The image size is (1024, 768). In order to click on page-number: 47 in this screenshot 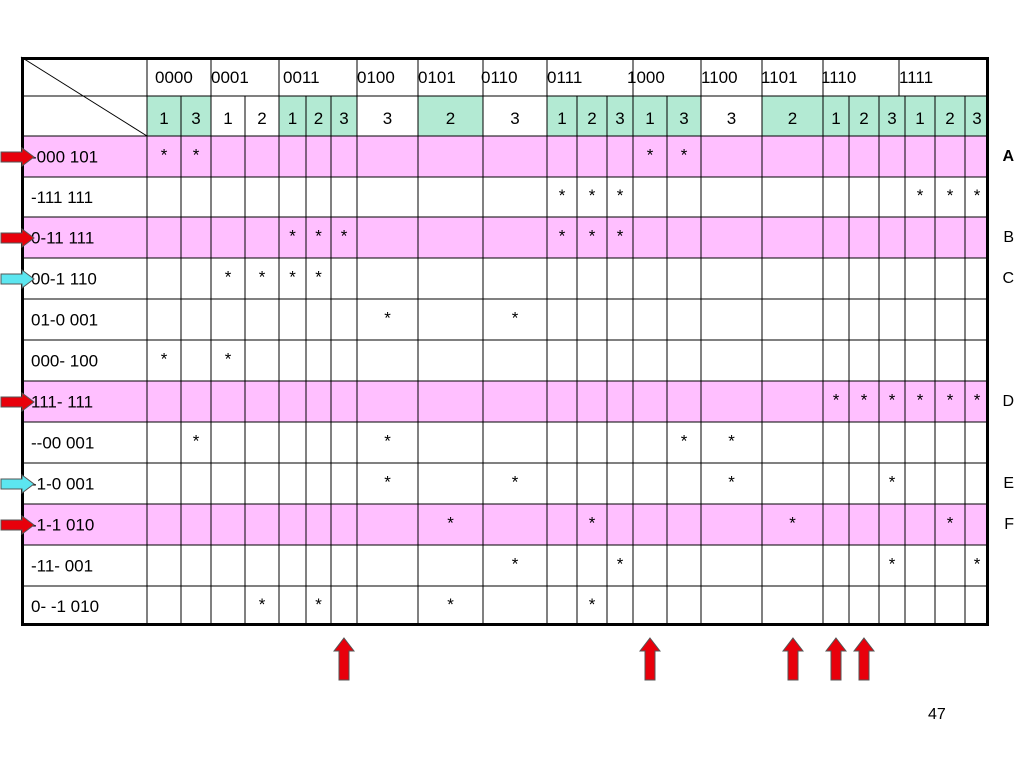, I will do `click(937, 714)`.